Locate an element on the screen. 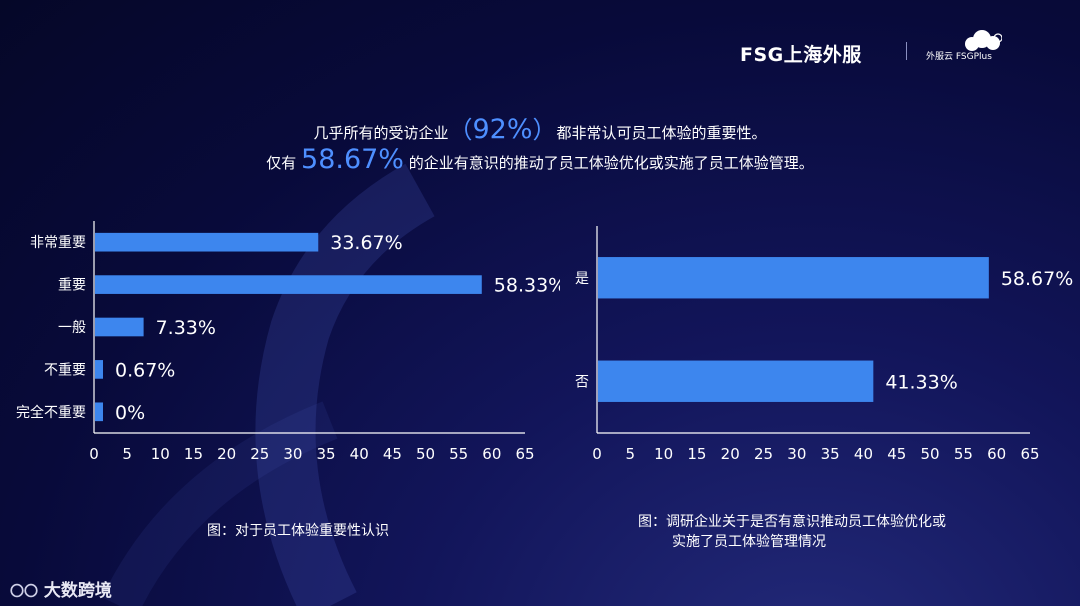  headline-text: 几乎所有的受访企业 is located at coordinates (381, 133).